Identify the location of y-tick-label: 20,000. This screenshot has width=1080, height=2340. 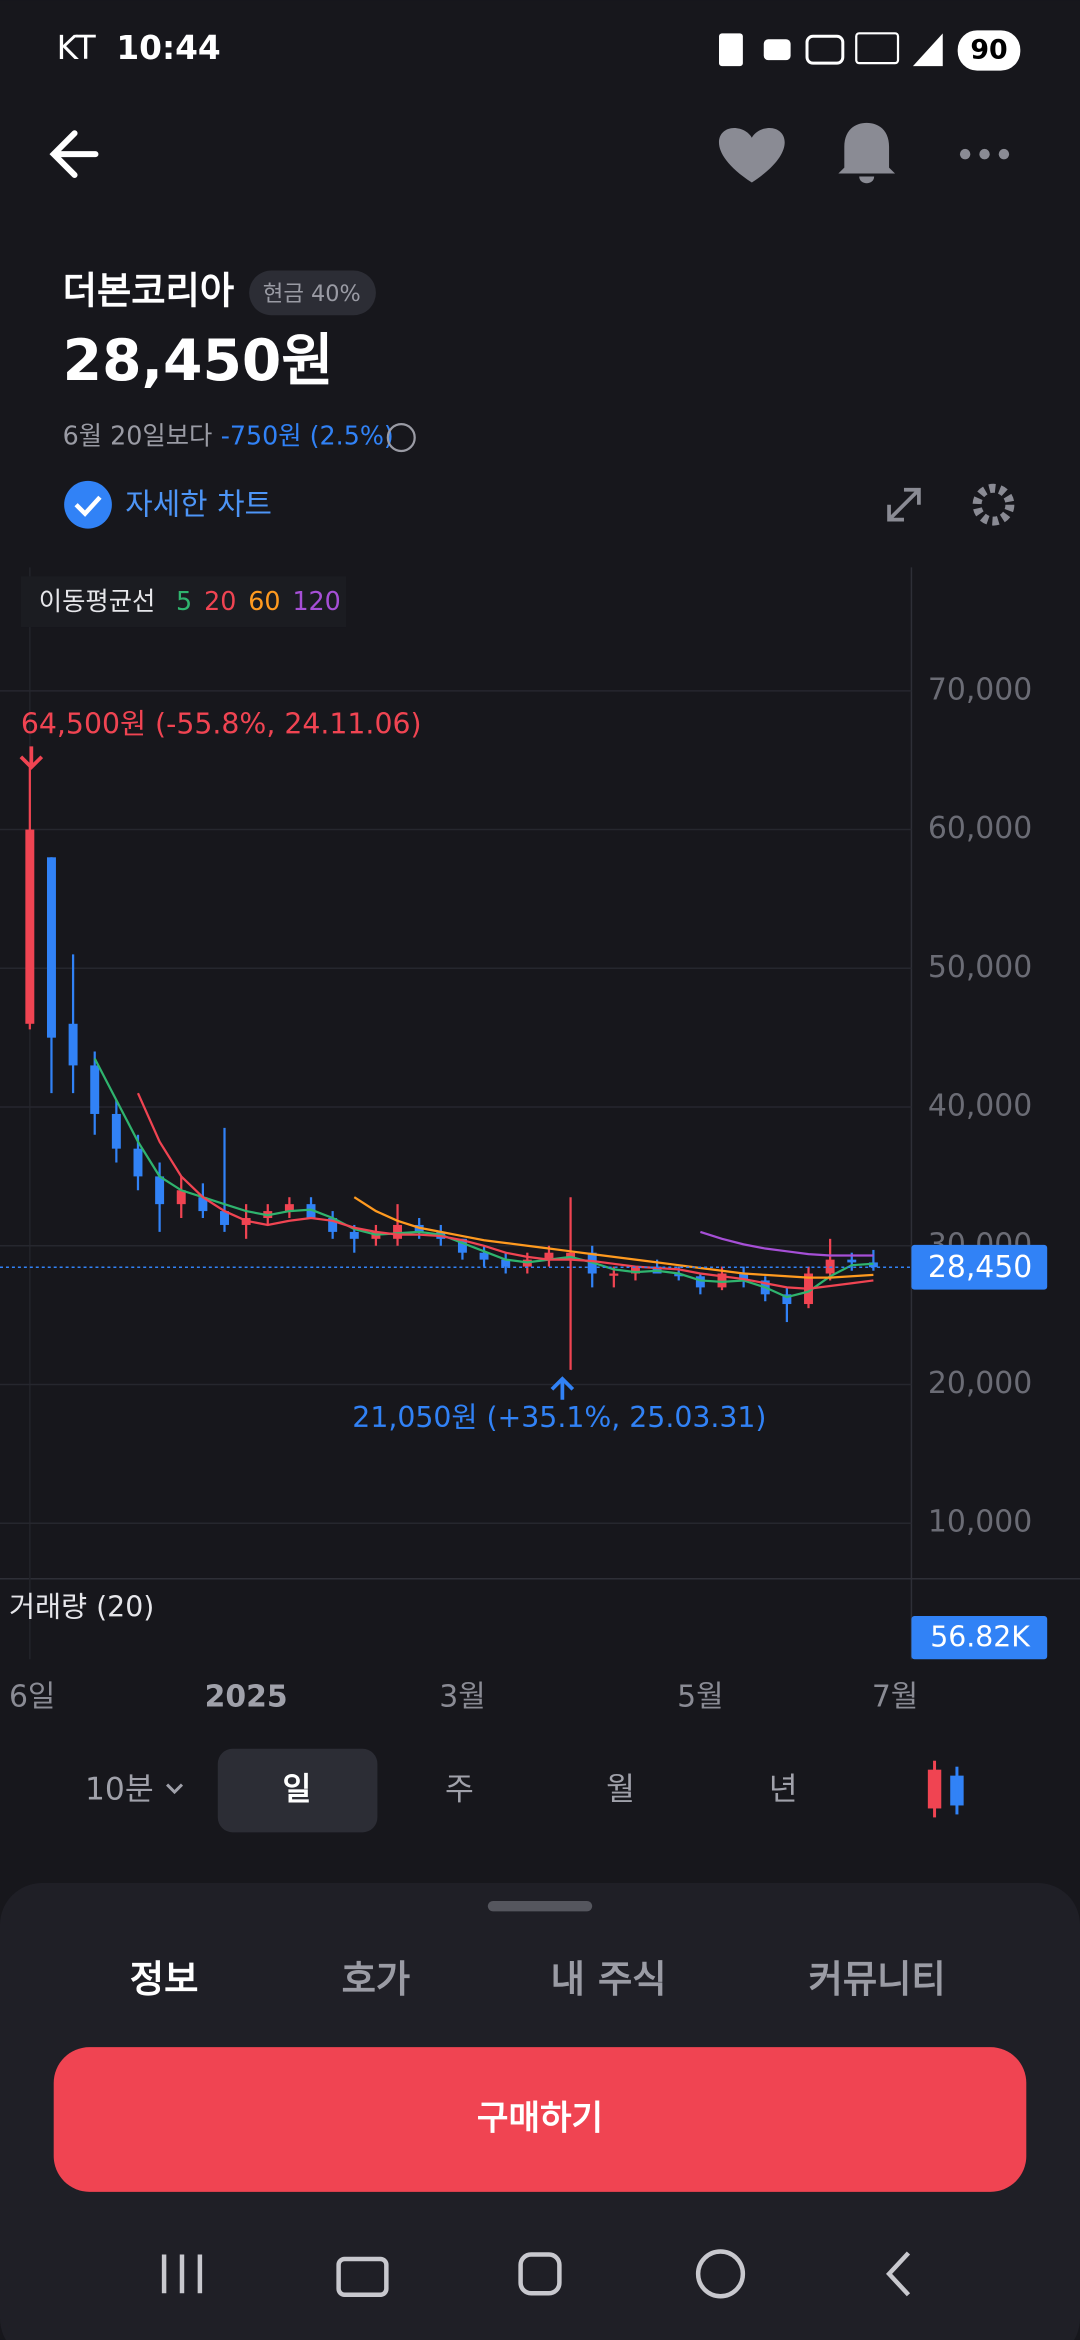
(980, 1383).